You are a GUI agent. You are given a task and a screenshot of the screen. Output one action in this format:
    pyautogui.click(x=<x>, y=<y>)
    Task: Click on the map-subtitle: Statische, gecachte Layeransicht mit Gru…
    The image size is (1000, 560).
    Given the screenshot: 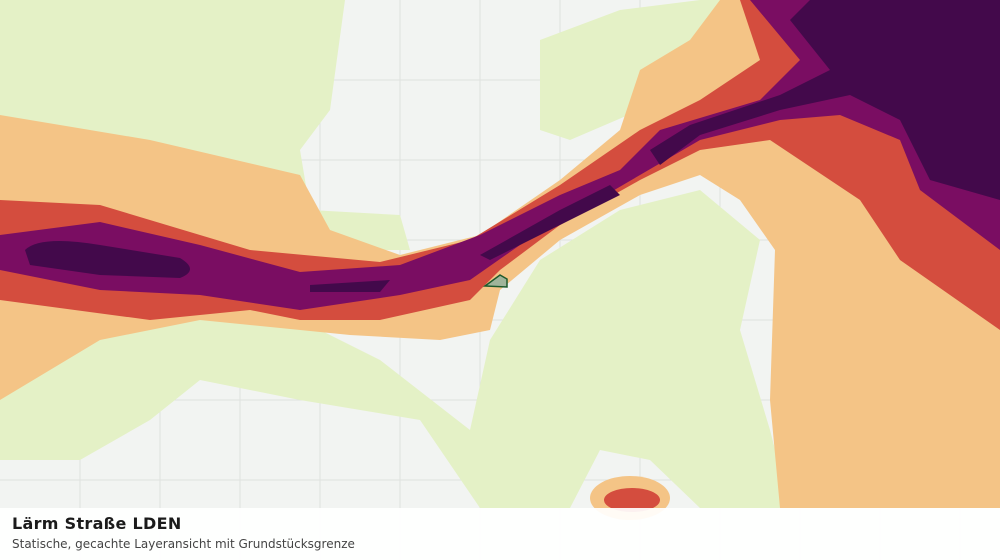 What is the action you would take?
    pyautogui.click(x=183, y=544)
    